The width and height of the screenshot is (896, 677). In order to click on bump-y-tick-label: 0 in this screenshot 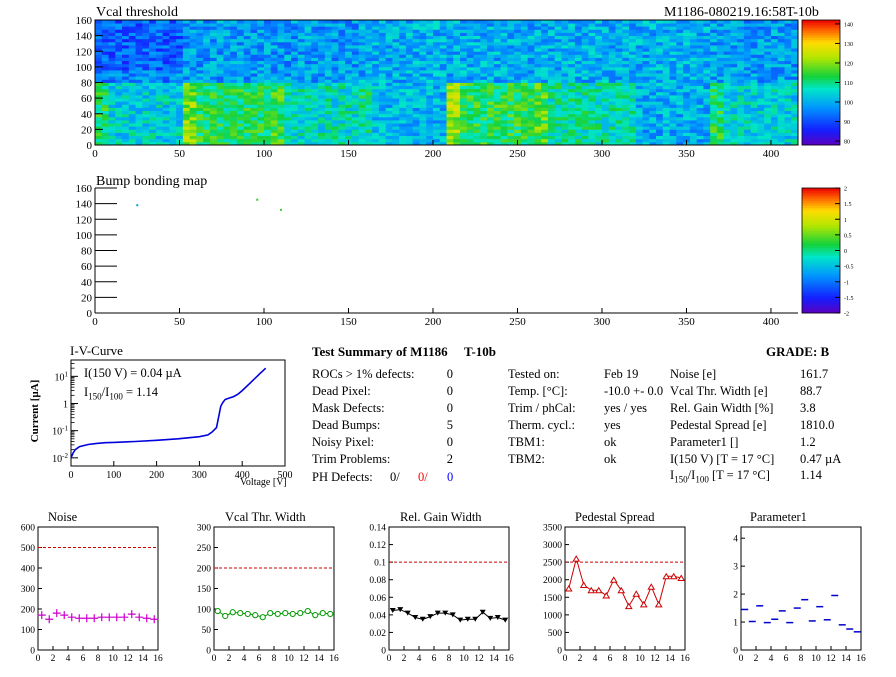, I will do `click(90, 314)`.